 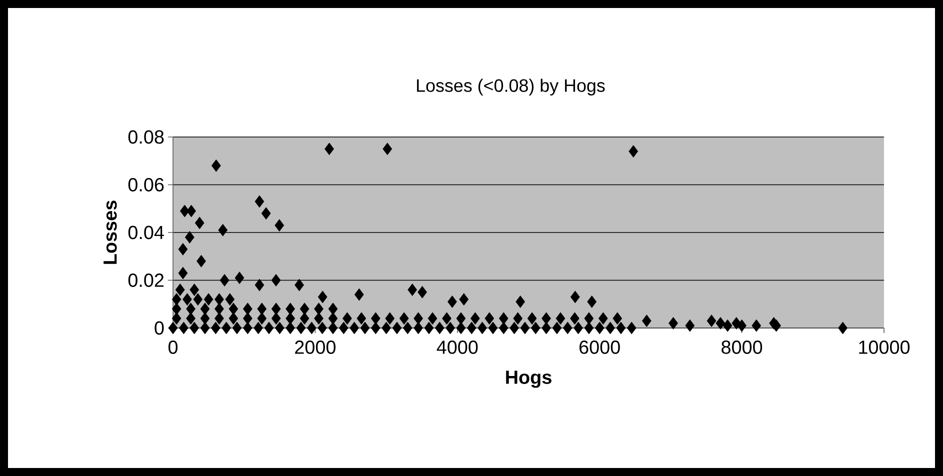 What do you see at coordinates (146, 185) in the screenshot?
I see `y-tick-label: 0.06` at bounding box center [146, 185].